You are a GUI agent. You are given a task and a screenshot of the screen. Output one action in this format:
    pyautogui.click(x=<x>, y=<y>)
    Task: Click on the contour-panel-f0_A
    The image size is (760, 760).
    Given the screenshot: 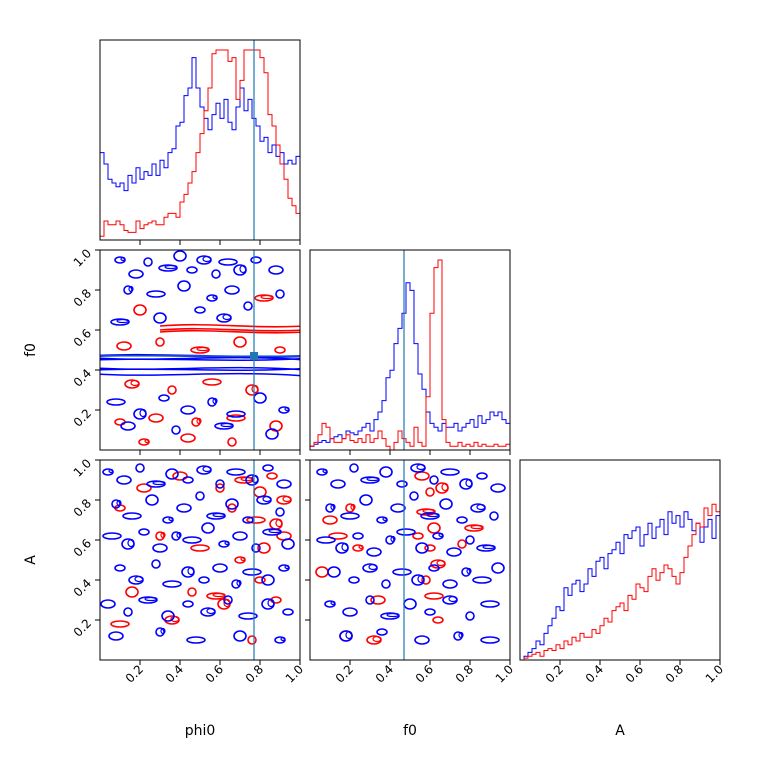 What is the action you would take?
    pyautogui.click(x=410, y=554)
    